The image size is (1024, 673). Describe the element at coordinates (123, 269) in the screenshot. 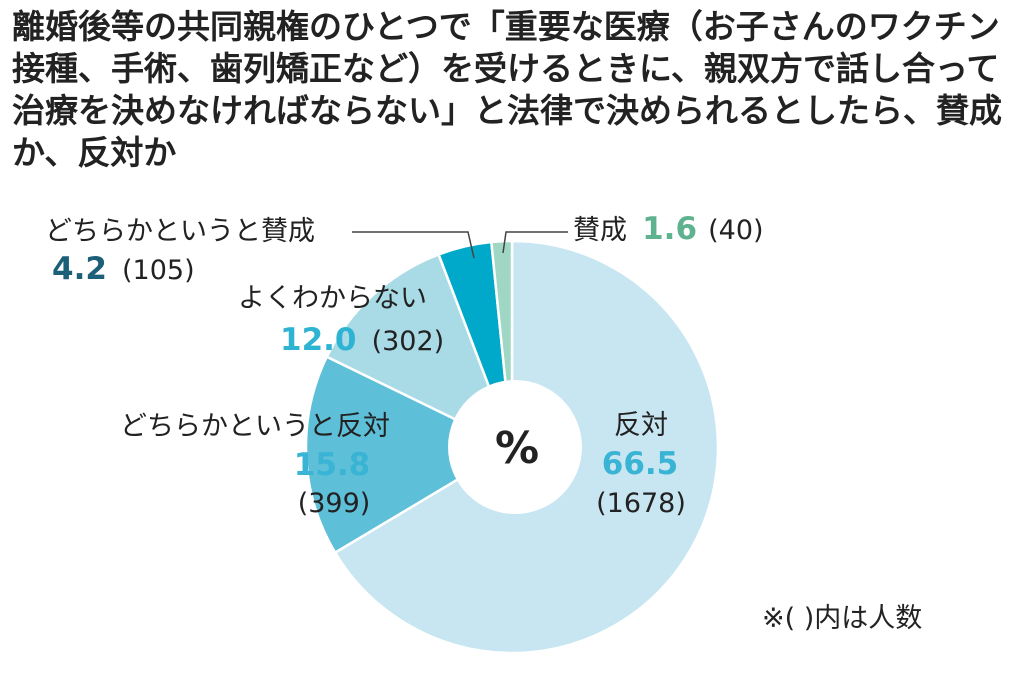

I see `label-somewhat-favor-value: 4.2 (105)` at that location.